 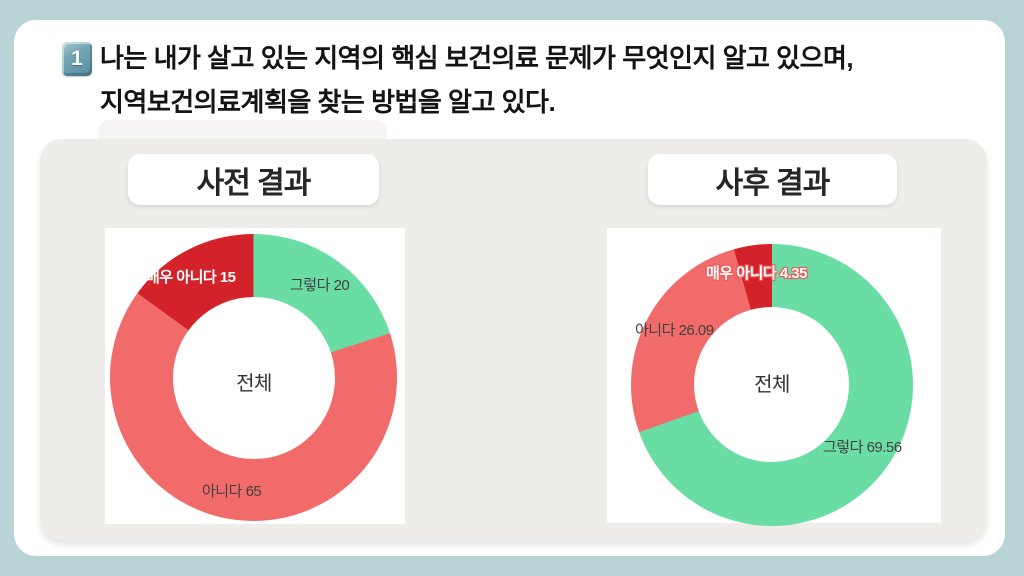 I want to click on number-1-key-icon: 1, so click(x=77, y=59).